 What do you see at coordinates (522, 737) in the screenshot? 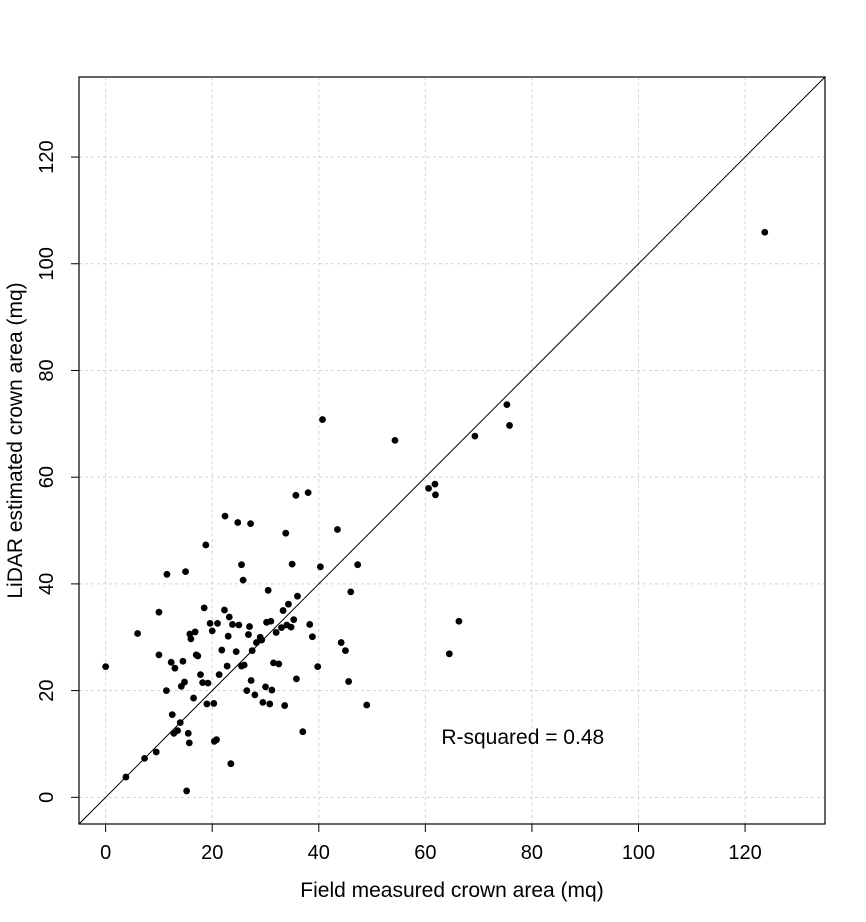
I see `r-squared-annotation: R-squared = 0.48` at bounding box center [522, 737].